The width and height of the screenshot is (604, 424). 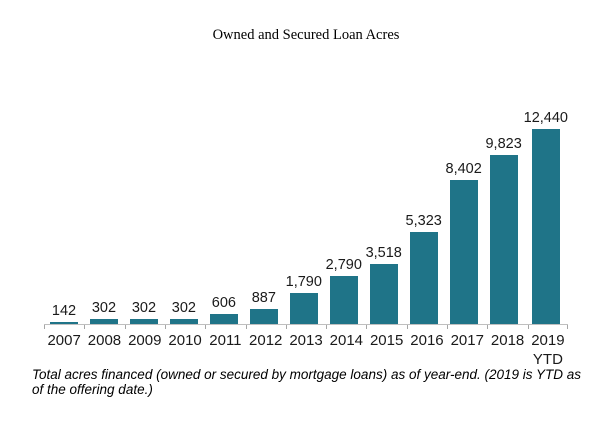 What do you see at coordinates (263, 297) in the screenshot?
I see `bar-value-label: 887` at bounding box center [263, 297].